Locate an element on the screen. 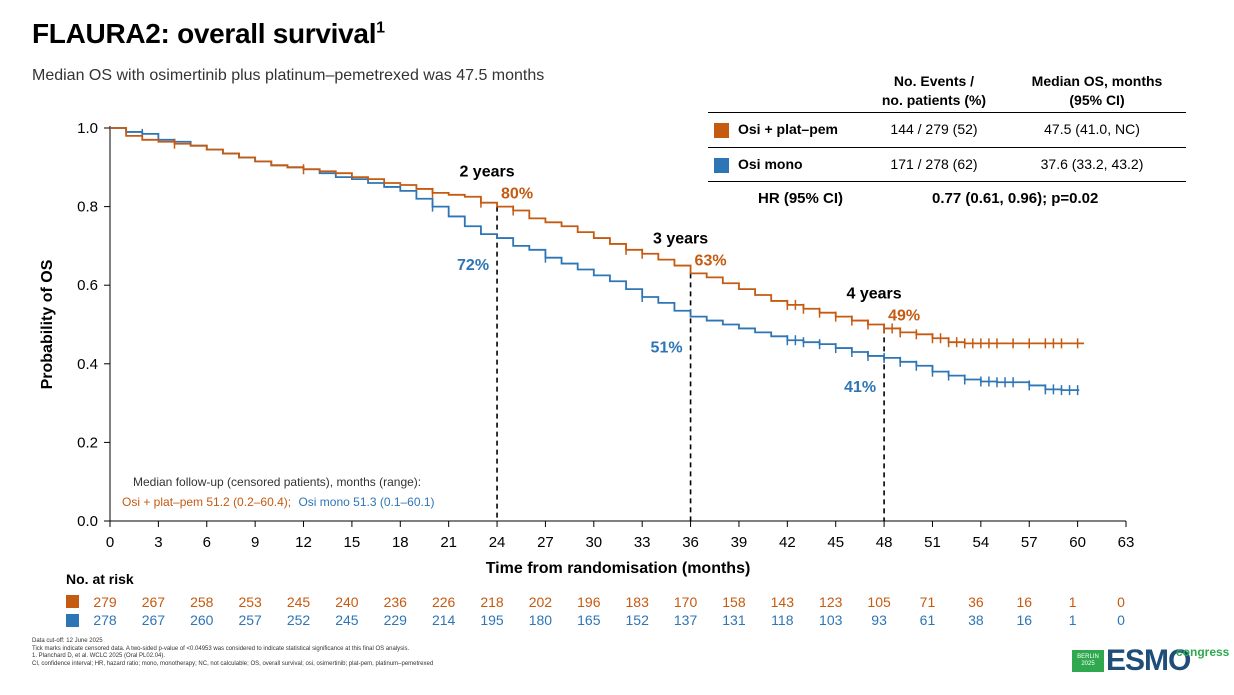 The height and width of the screenshot is (695, 1234). chart-labels: 2 years 3 years 4 years 80% 63% 49% 72% 51% 41% is located at coordinates (688, 280).